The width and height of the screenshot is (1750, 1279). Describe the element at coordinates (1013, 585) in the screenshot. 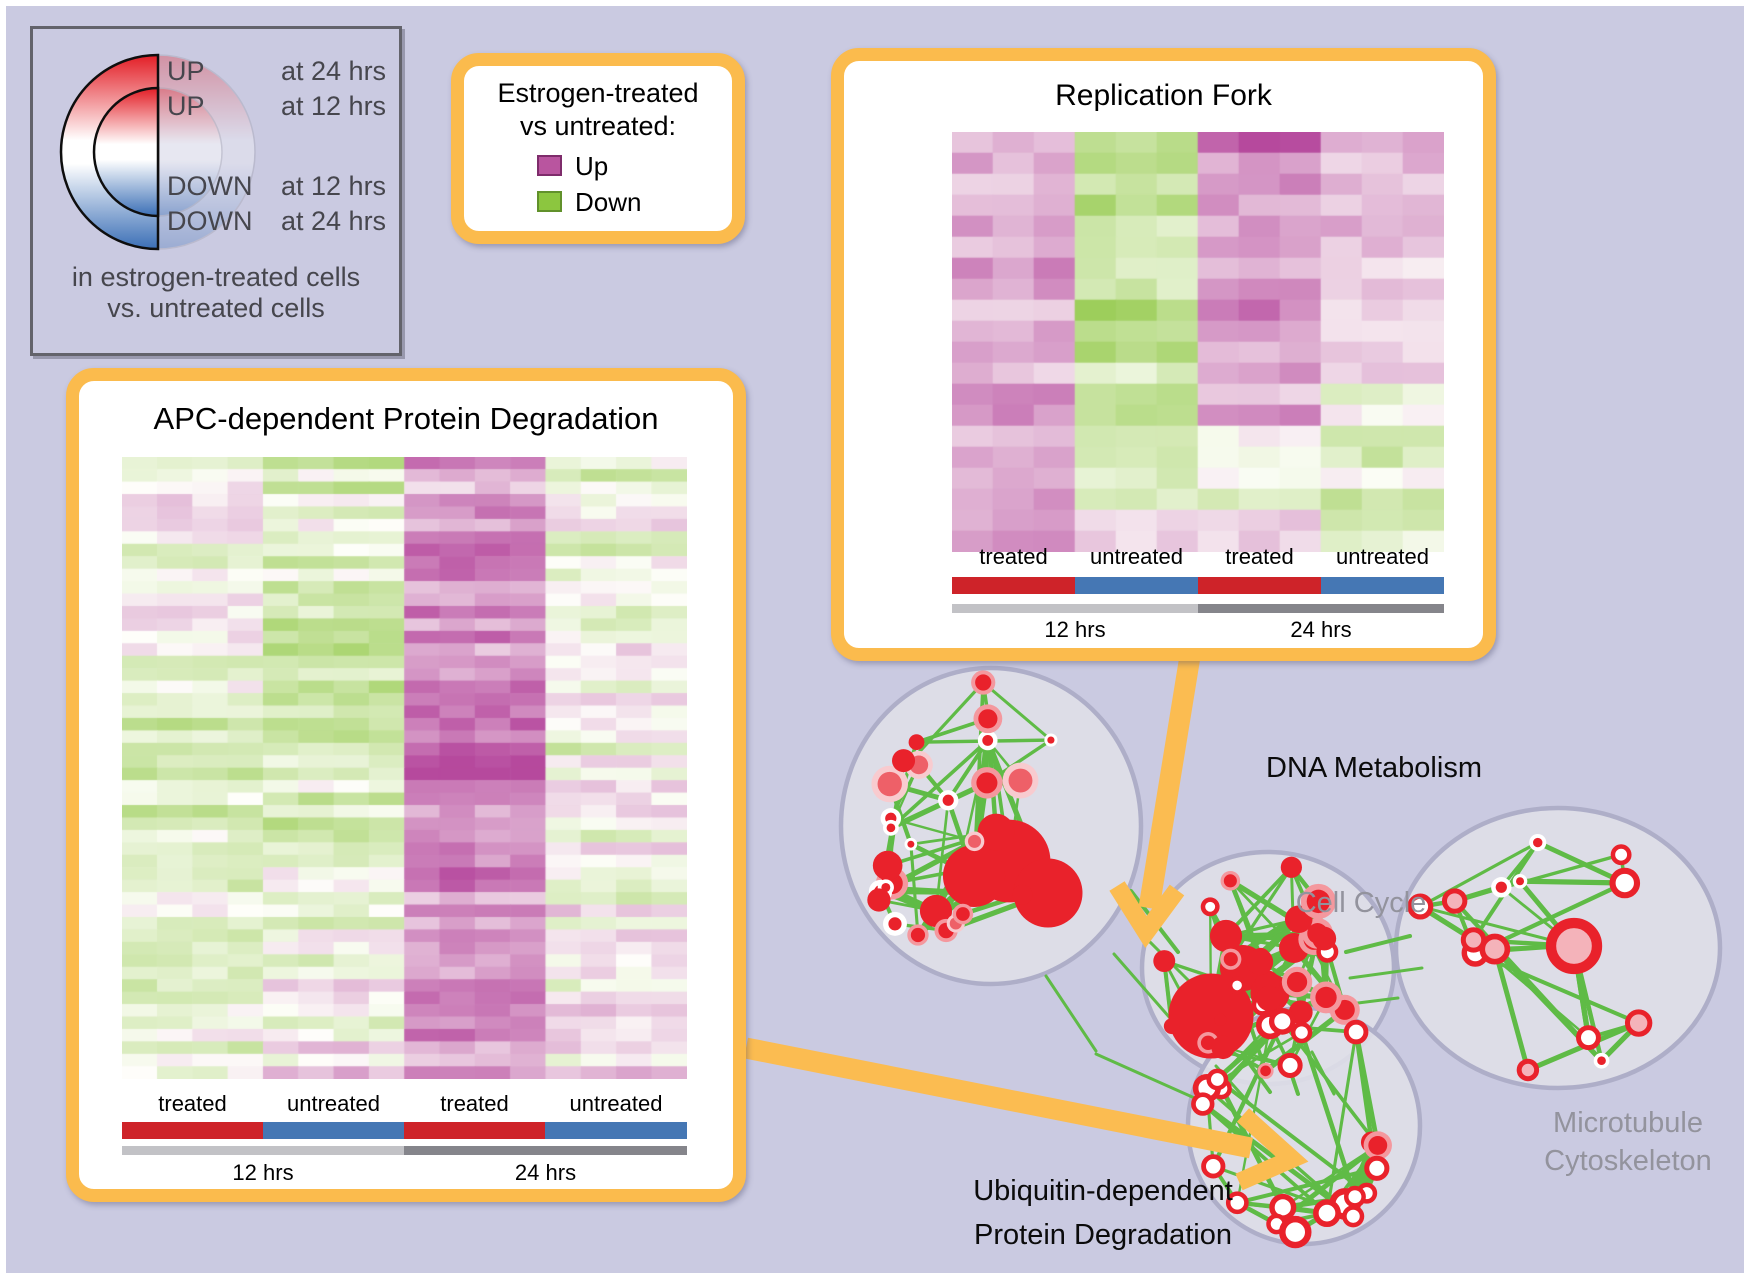

I see `rf-treated-bar-12-icon` at that location.